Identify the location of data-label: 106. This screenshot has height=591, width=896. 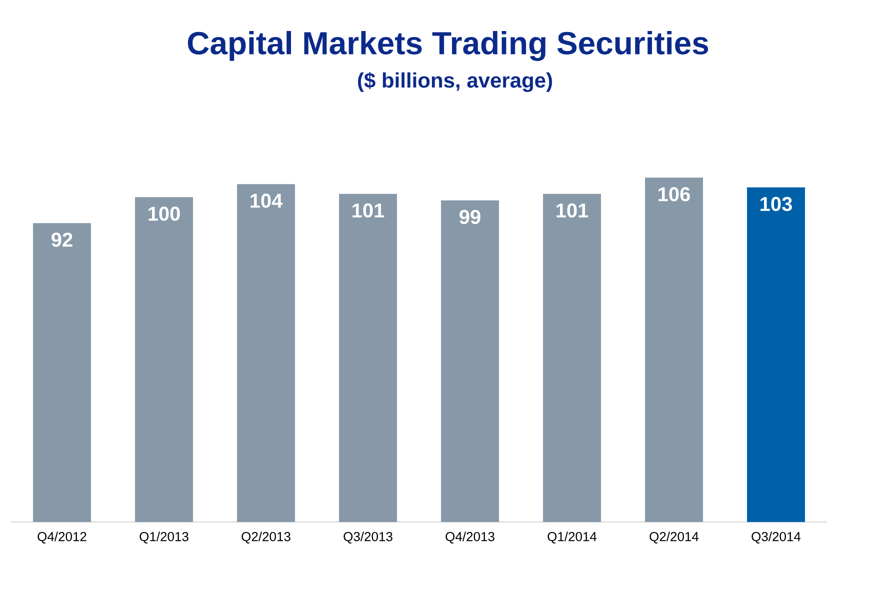
(674, 194).